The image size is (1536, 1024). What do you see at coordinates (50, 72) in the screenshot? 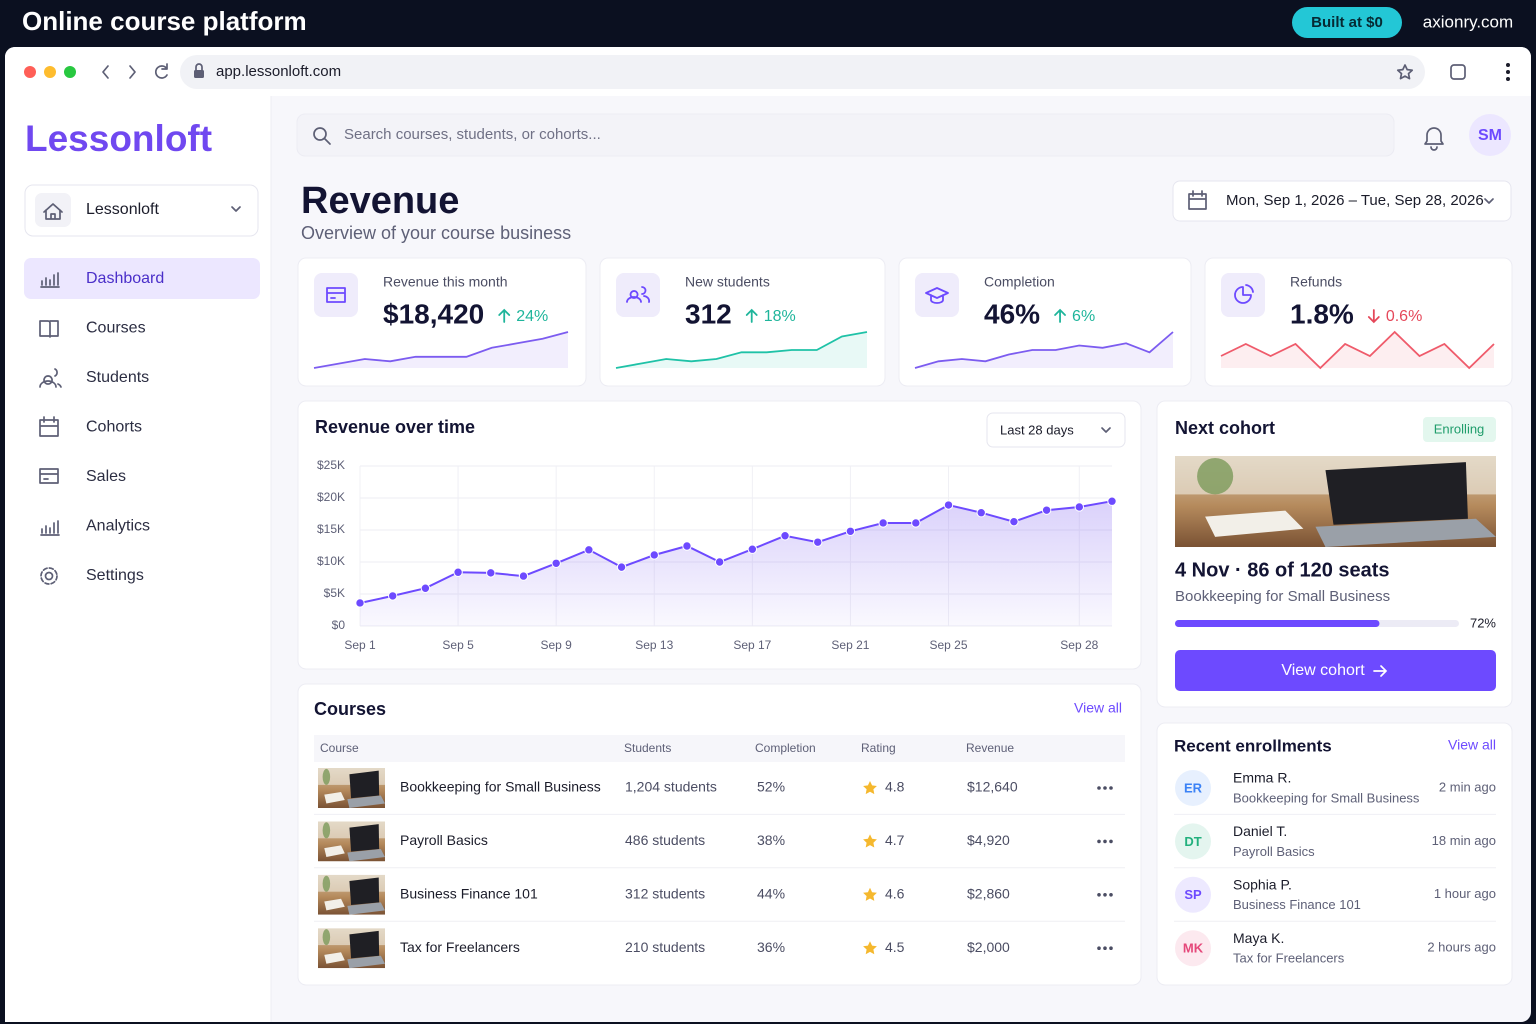
I see `minimize` at bounding box center [50, 72].